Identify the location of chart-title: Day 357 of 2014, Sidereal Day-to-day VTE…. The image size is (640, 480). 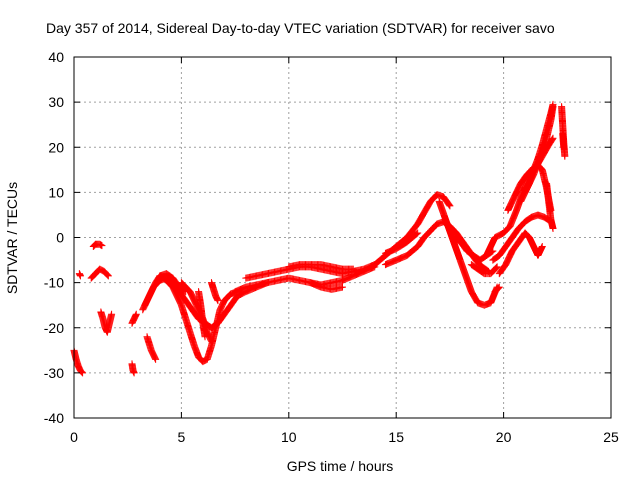
(300, 28).